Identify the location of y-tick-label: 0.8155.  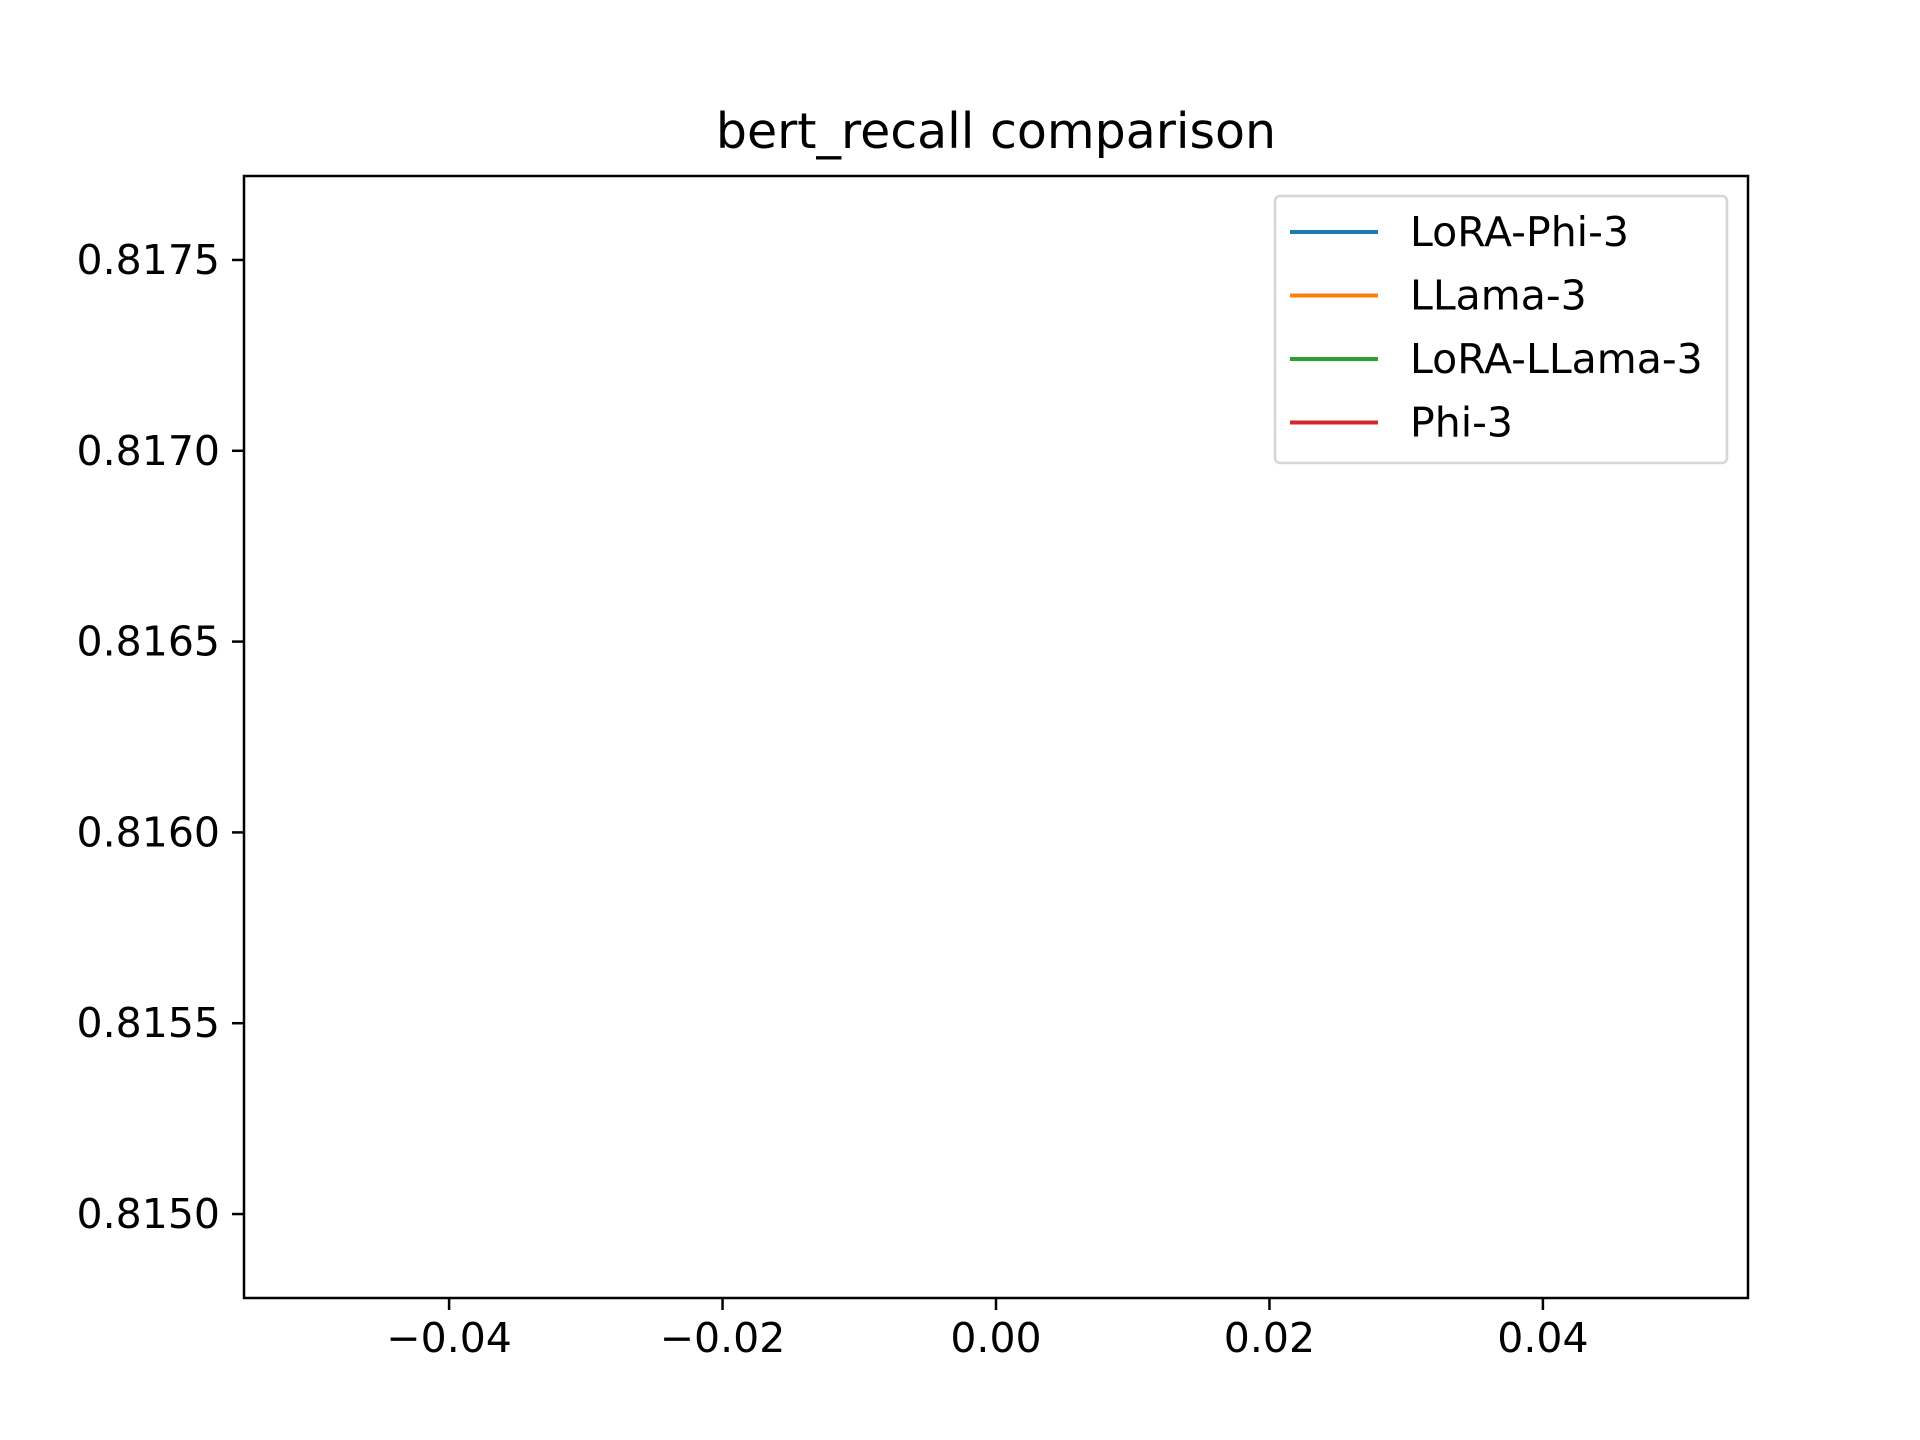
(148, 1023).